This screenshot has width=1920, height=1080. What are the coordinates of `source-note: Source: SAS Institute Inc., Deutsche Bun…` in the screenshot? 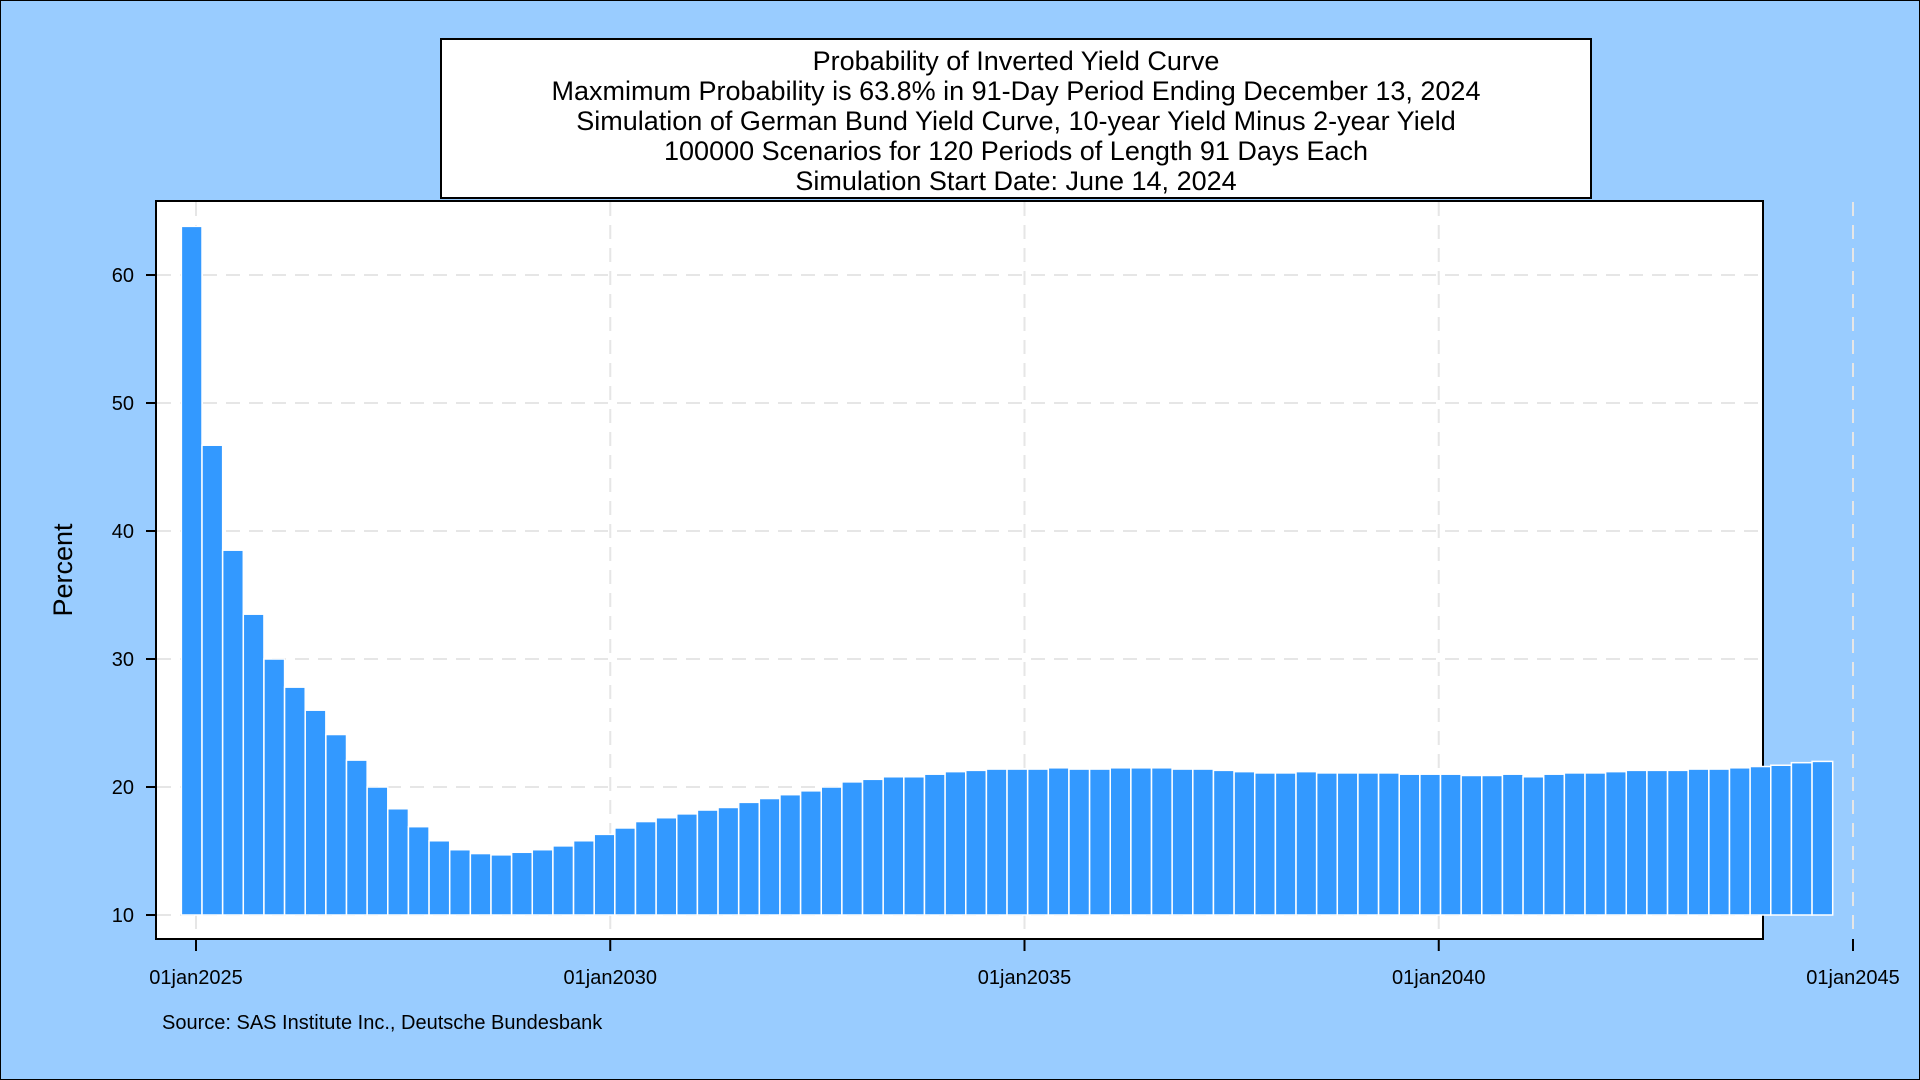 It's located at (382, 1023).